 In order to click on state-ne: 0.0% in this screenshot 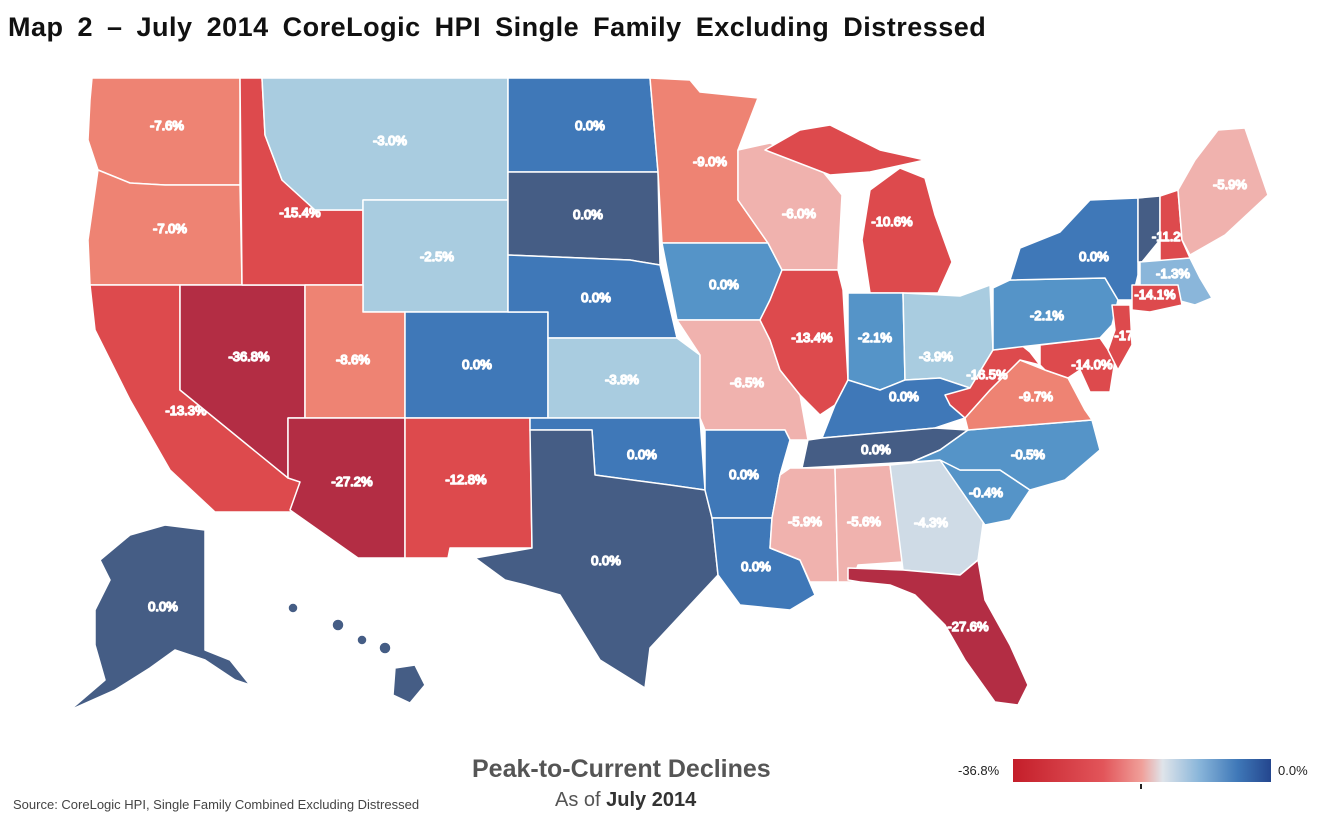, I will do `click(592, 296)`.